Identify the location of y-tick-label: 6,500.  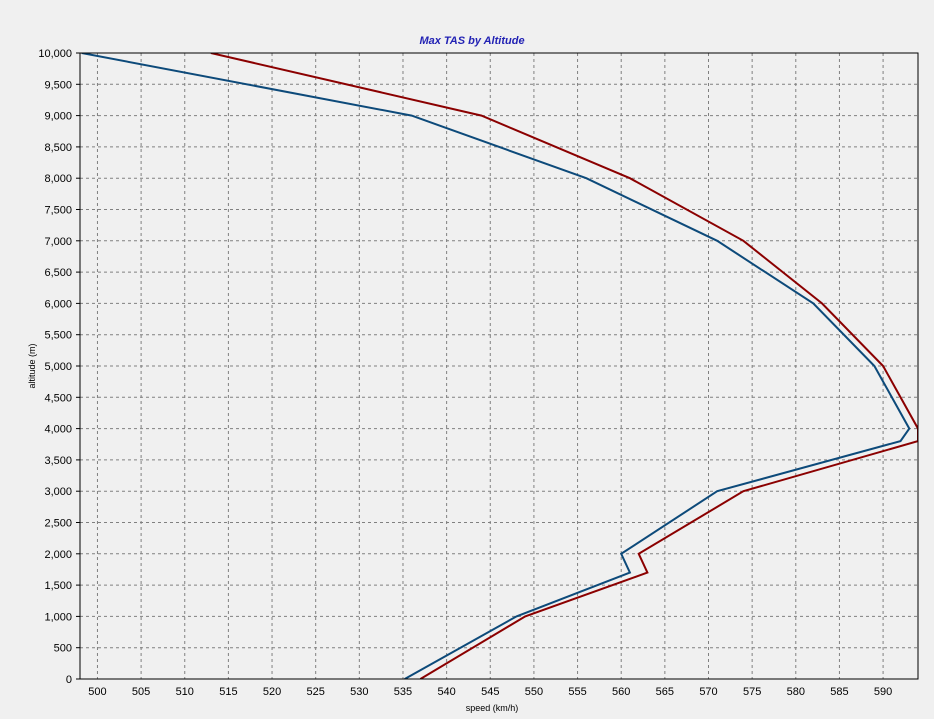
(58, 273).